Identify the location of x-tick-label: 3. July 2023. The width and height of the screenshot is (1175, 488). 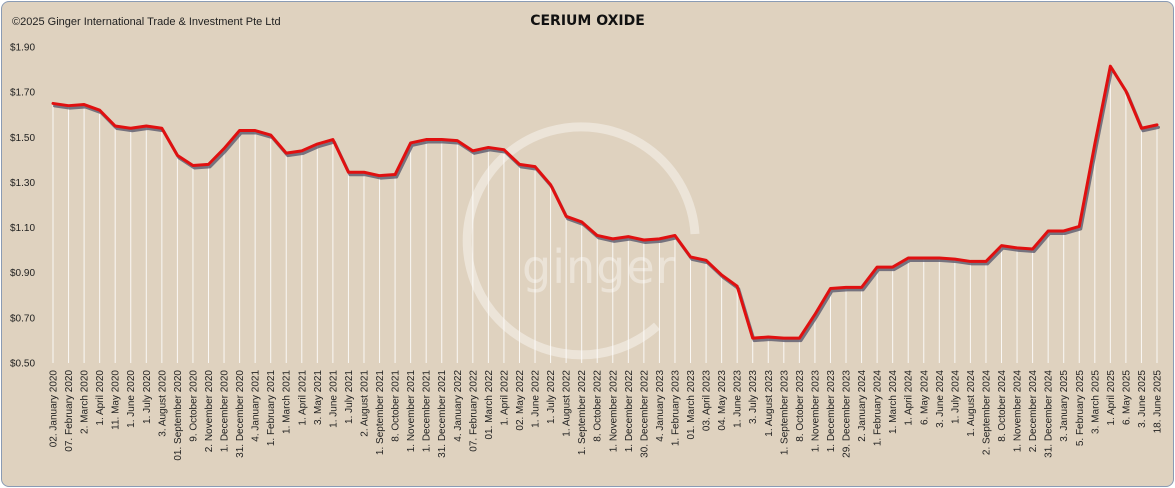
(753, 397).